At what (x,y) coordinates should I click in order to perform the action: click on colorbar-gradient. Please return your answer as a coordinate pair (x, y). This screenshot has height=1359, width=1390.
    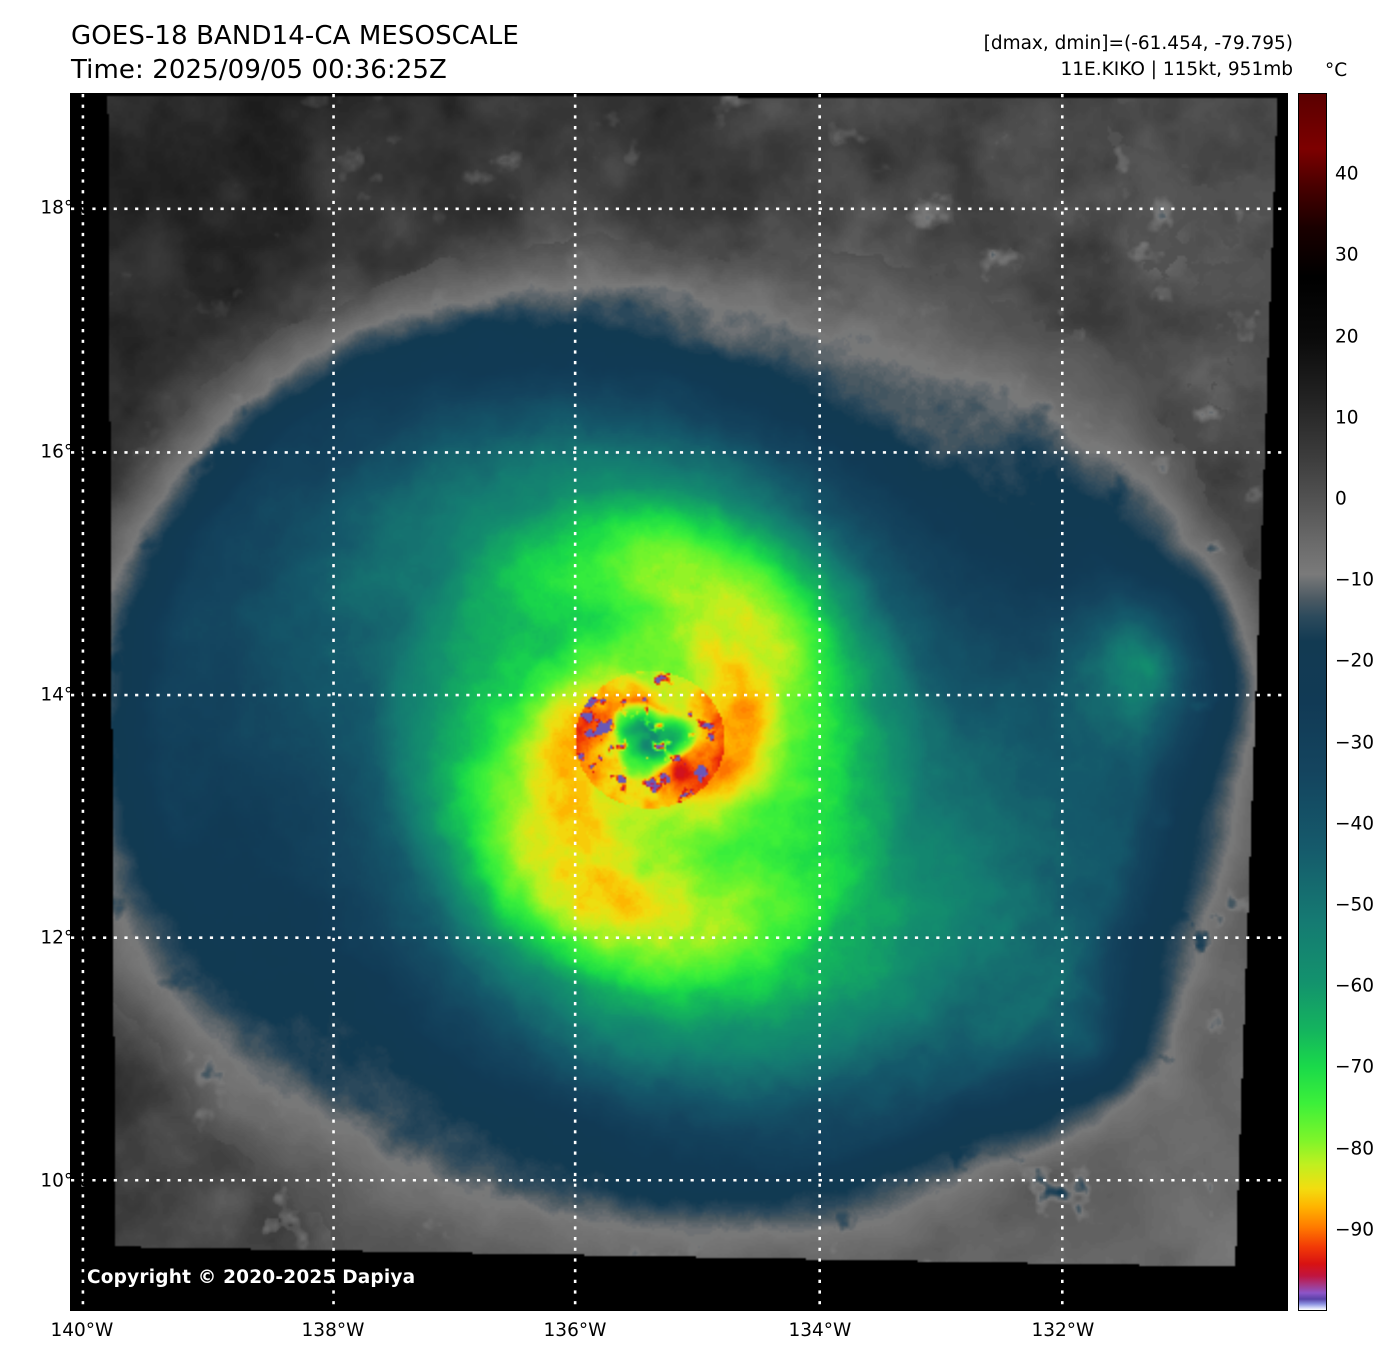
    Looking at the image, I should click on (1312, 702).